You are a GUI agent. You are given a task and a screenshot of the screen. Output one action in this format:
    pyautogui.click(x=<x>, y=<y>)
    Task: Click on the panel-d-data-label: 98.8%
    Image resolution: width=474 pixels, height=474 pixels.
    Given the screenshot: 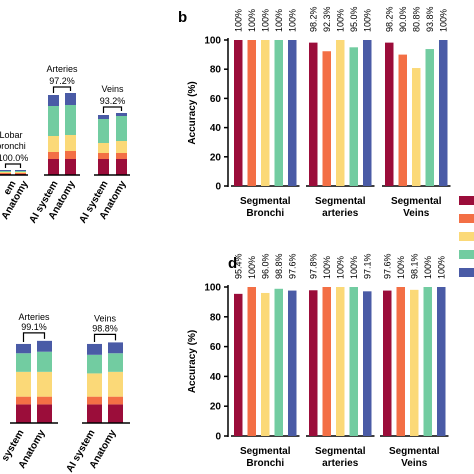 What is the action you would take?
    pyautogui.click(x=279, y=266)
    